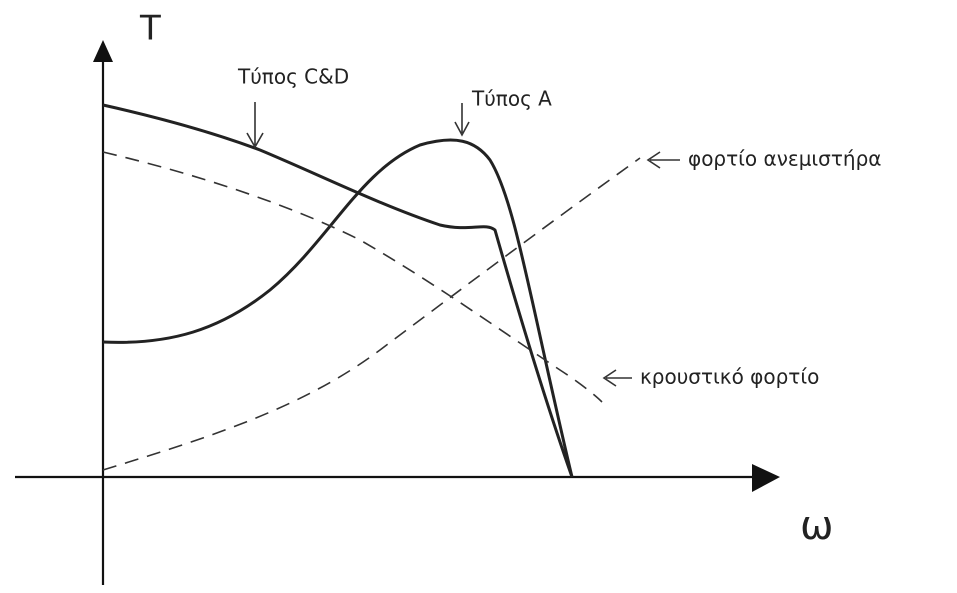 The image size is (957, 593). I want to click on x-axis-arrow, so click(766, 478).